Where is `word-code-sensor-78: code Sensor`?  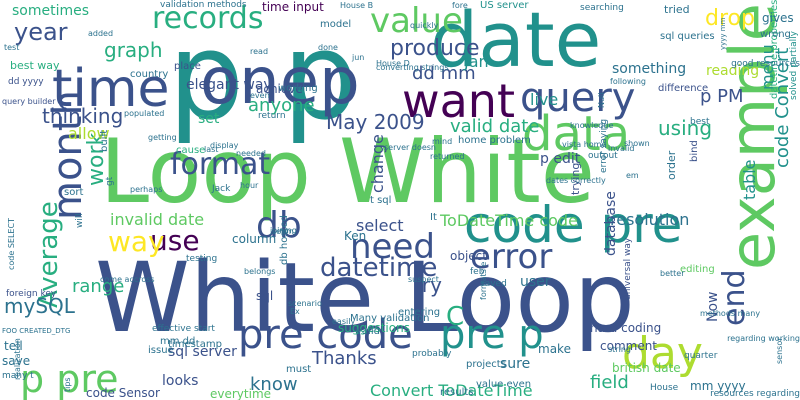
word-code-sensor-78: code Sensor is located at coordinates (123, 393).